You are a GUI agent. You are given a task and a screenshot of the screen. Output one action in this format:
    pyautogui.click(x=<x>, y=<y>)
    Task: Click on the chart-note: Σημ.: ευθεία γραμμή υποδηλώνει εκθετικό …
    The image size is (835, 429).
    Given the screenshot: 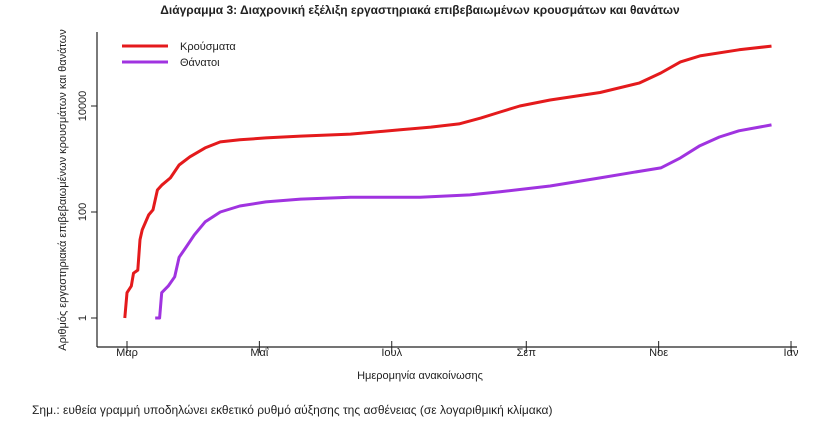 What is the action you would take?
    pyautogui.click(x=292, y=410)
    